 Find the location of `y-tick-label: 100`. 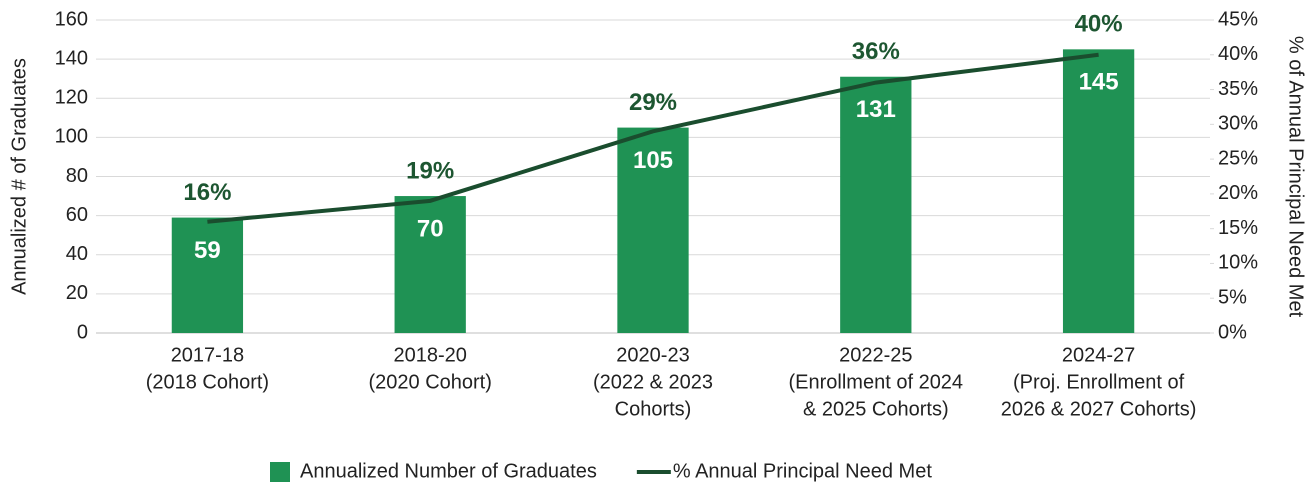

y-tick-label: 100 is located at coordinates (71, 137).